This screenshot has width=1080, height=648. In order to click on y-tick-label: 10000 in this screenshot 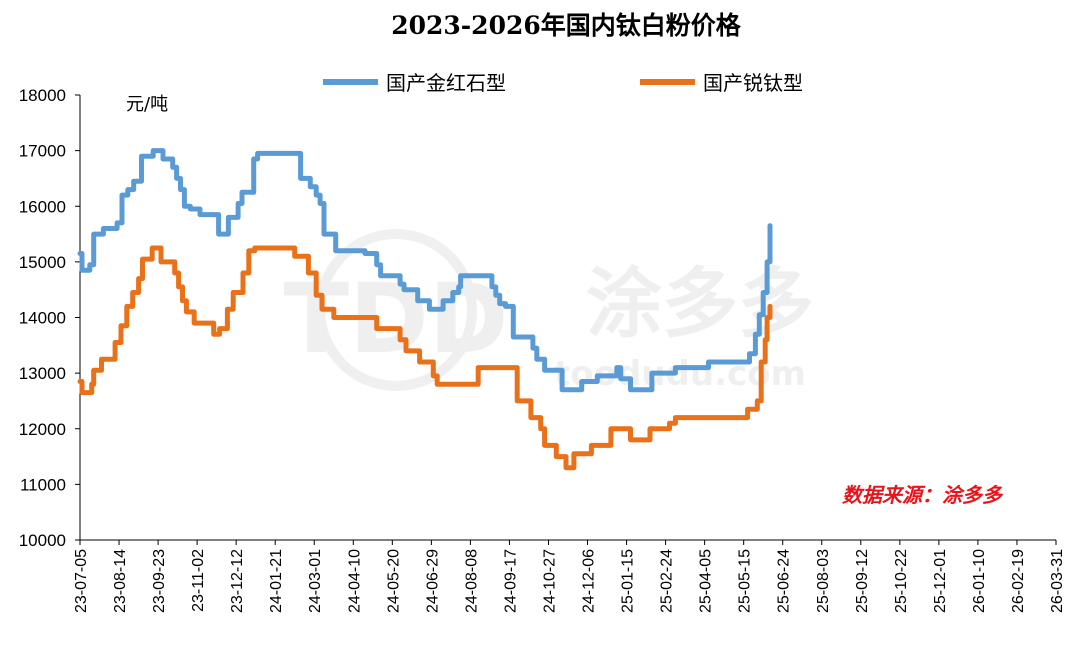, I will do `click(42, 540)`.